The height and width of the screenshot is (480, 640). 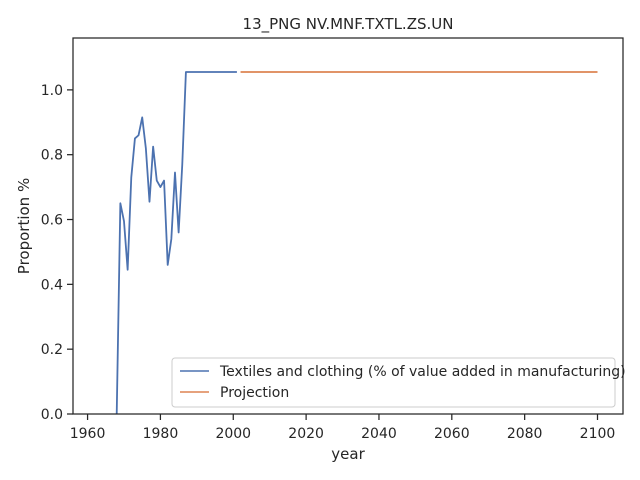 I want to click on x-tick-label: 2100, so click(x=598, y=434).